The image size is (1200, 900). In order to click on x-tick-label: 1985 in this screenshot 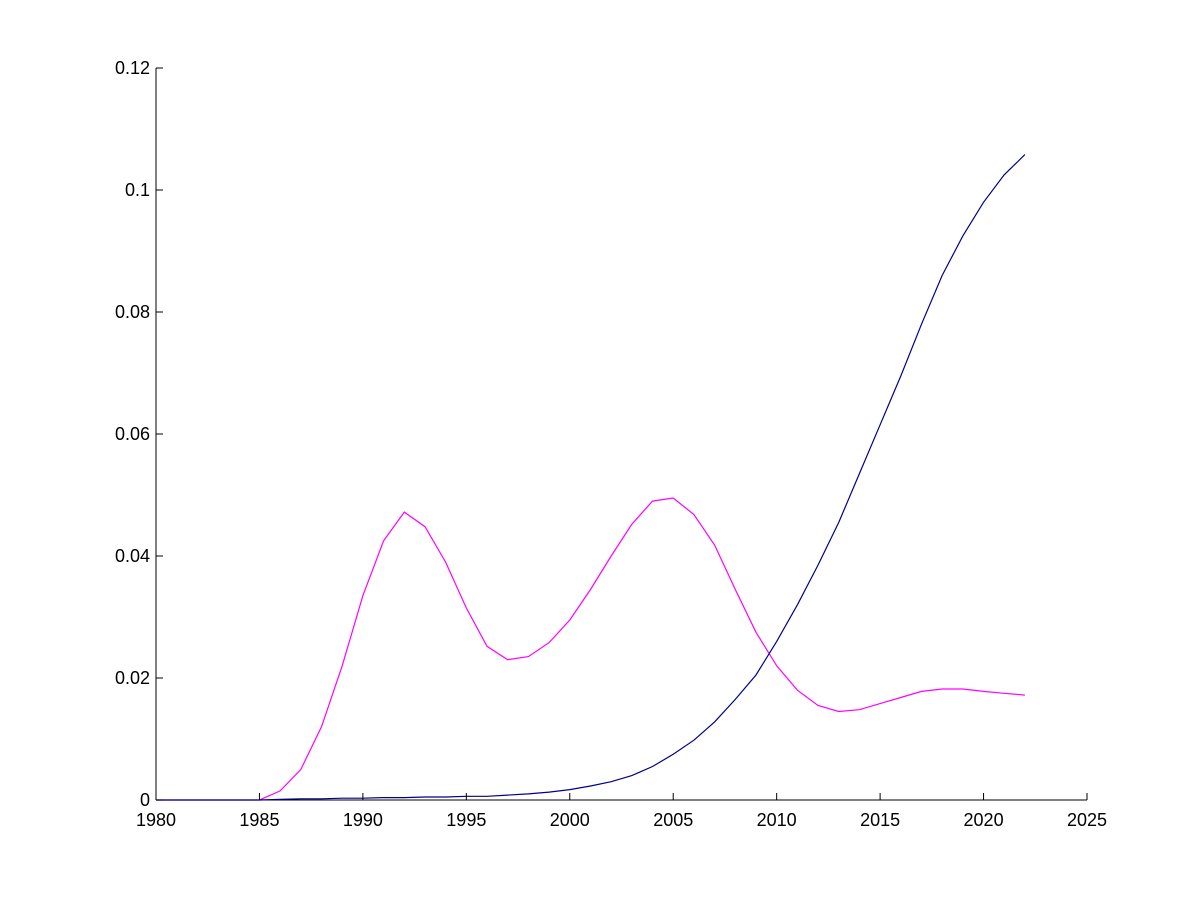, I will do `click(259, 820)`.